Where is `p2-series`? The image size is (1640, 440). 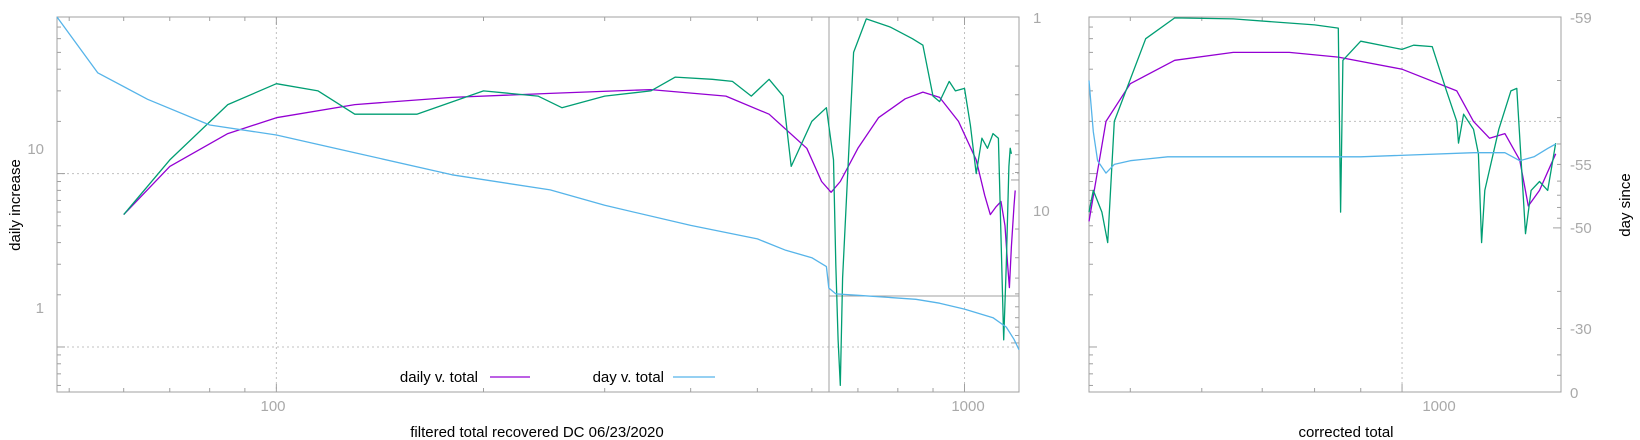 p2-series is located at coordinates (1322, 130).